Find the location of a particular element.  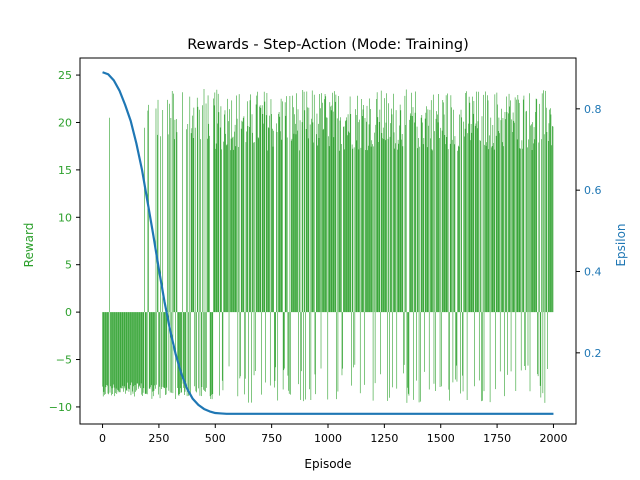

y-right-tick-label: 0.8 is located at coordinates (593, 109).